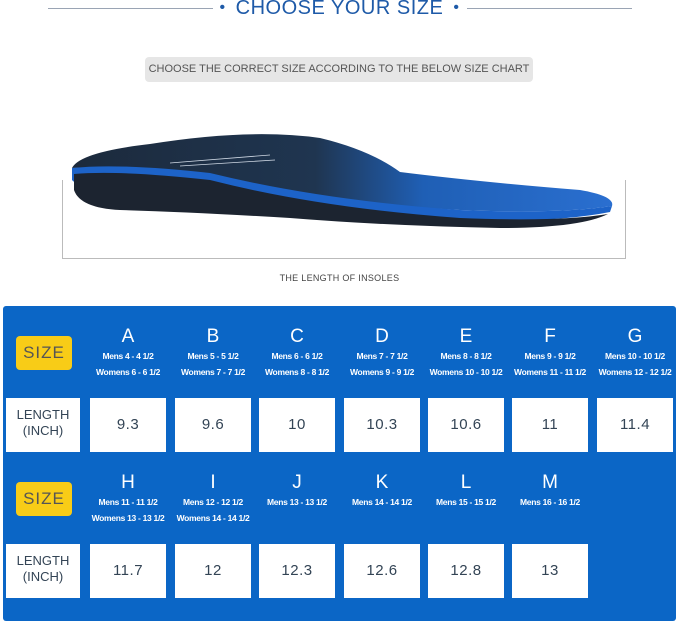 The height and width of the screenshot is (623, 679). Describe the element at coordinates (635, 425) in the screenshot. I see `length-value: 11.4` at that location.